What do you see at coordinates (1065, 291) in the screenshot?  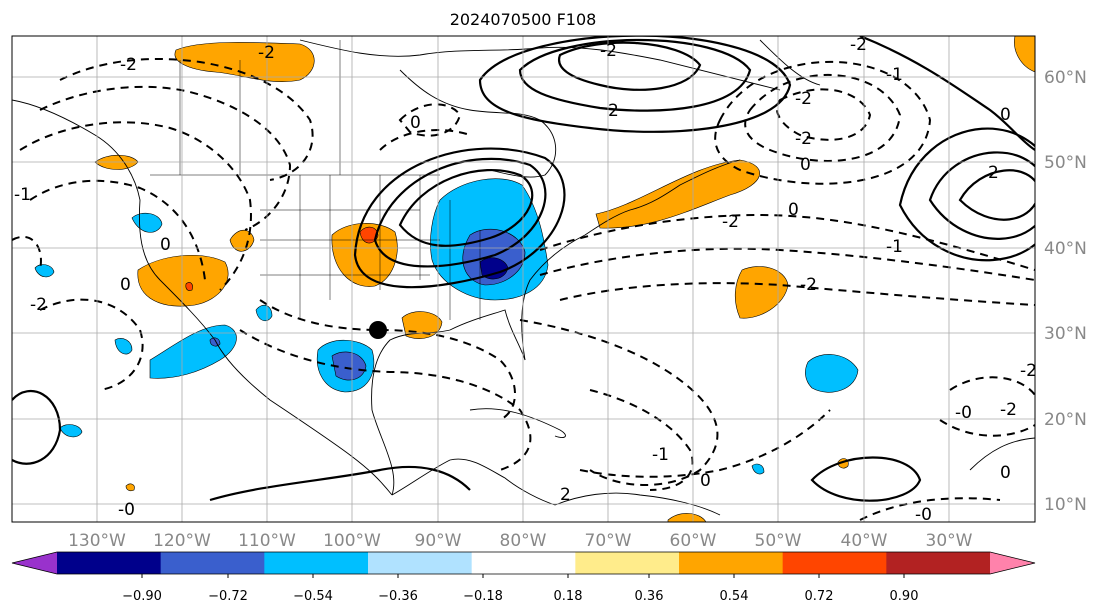 I see `latitude-labels: 60°N 50°N 40°N 30°N 20°N 10°N` at bounding box center [1065, 291].